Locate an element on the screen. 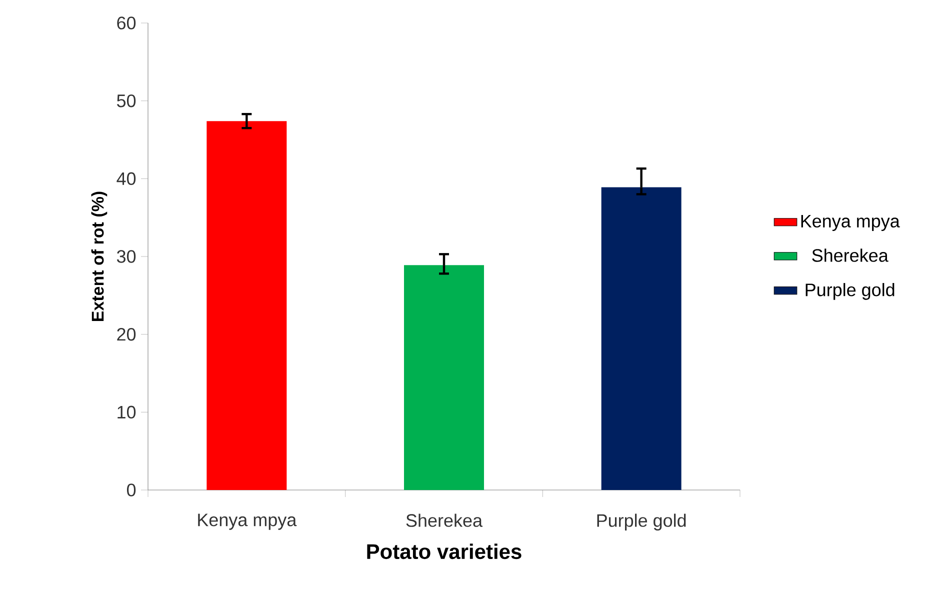 Image resolution: width=950 pixels, height=590 pixels. y-tick-label: 50 is located at coordinates (126, 101).